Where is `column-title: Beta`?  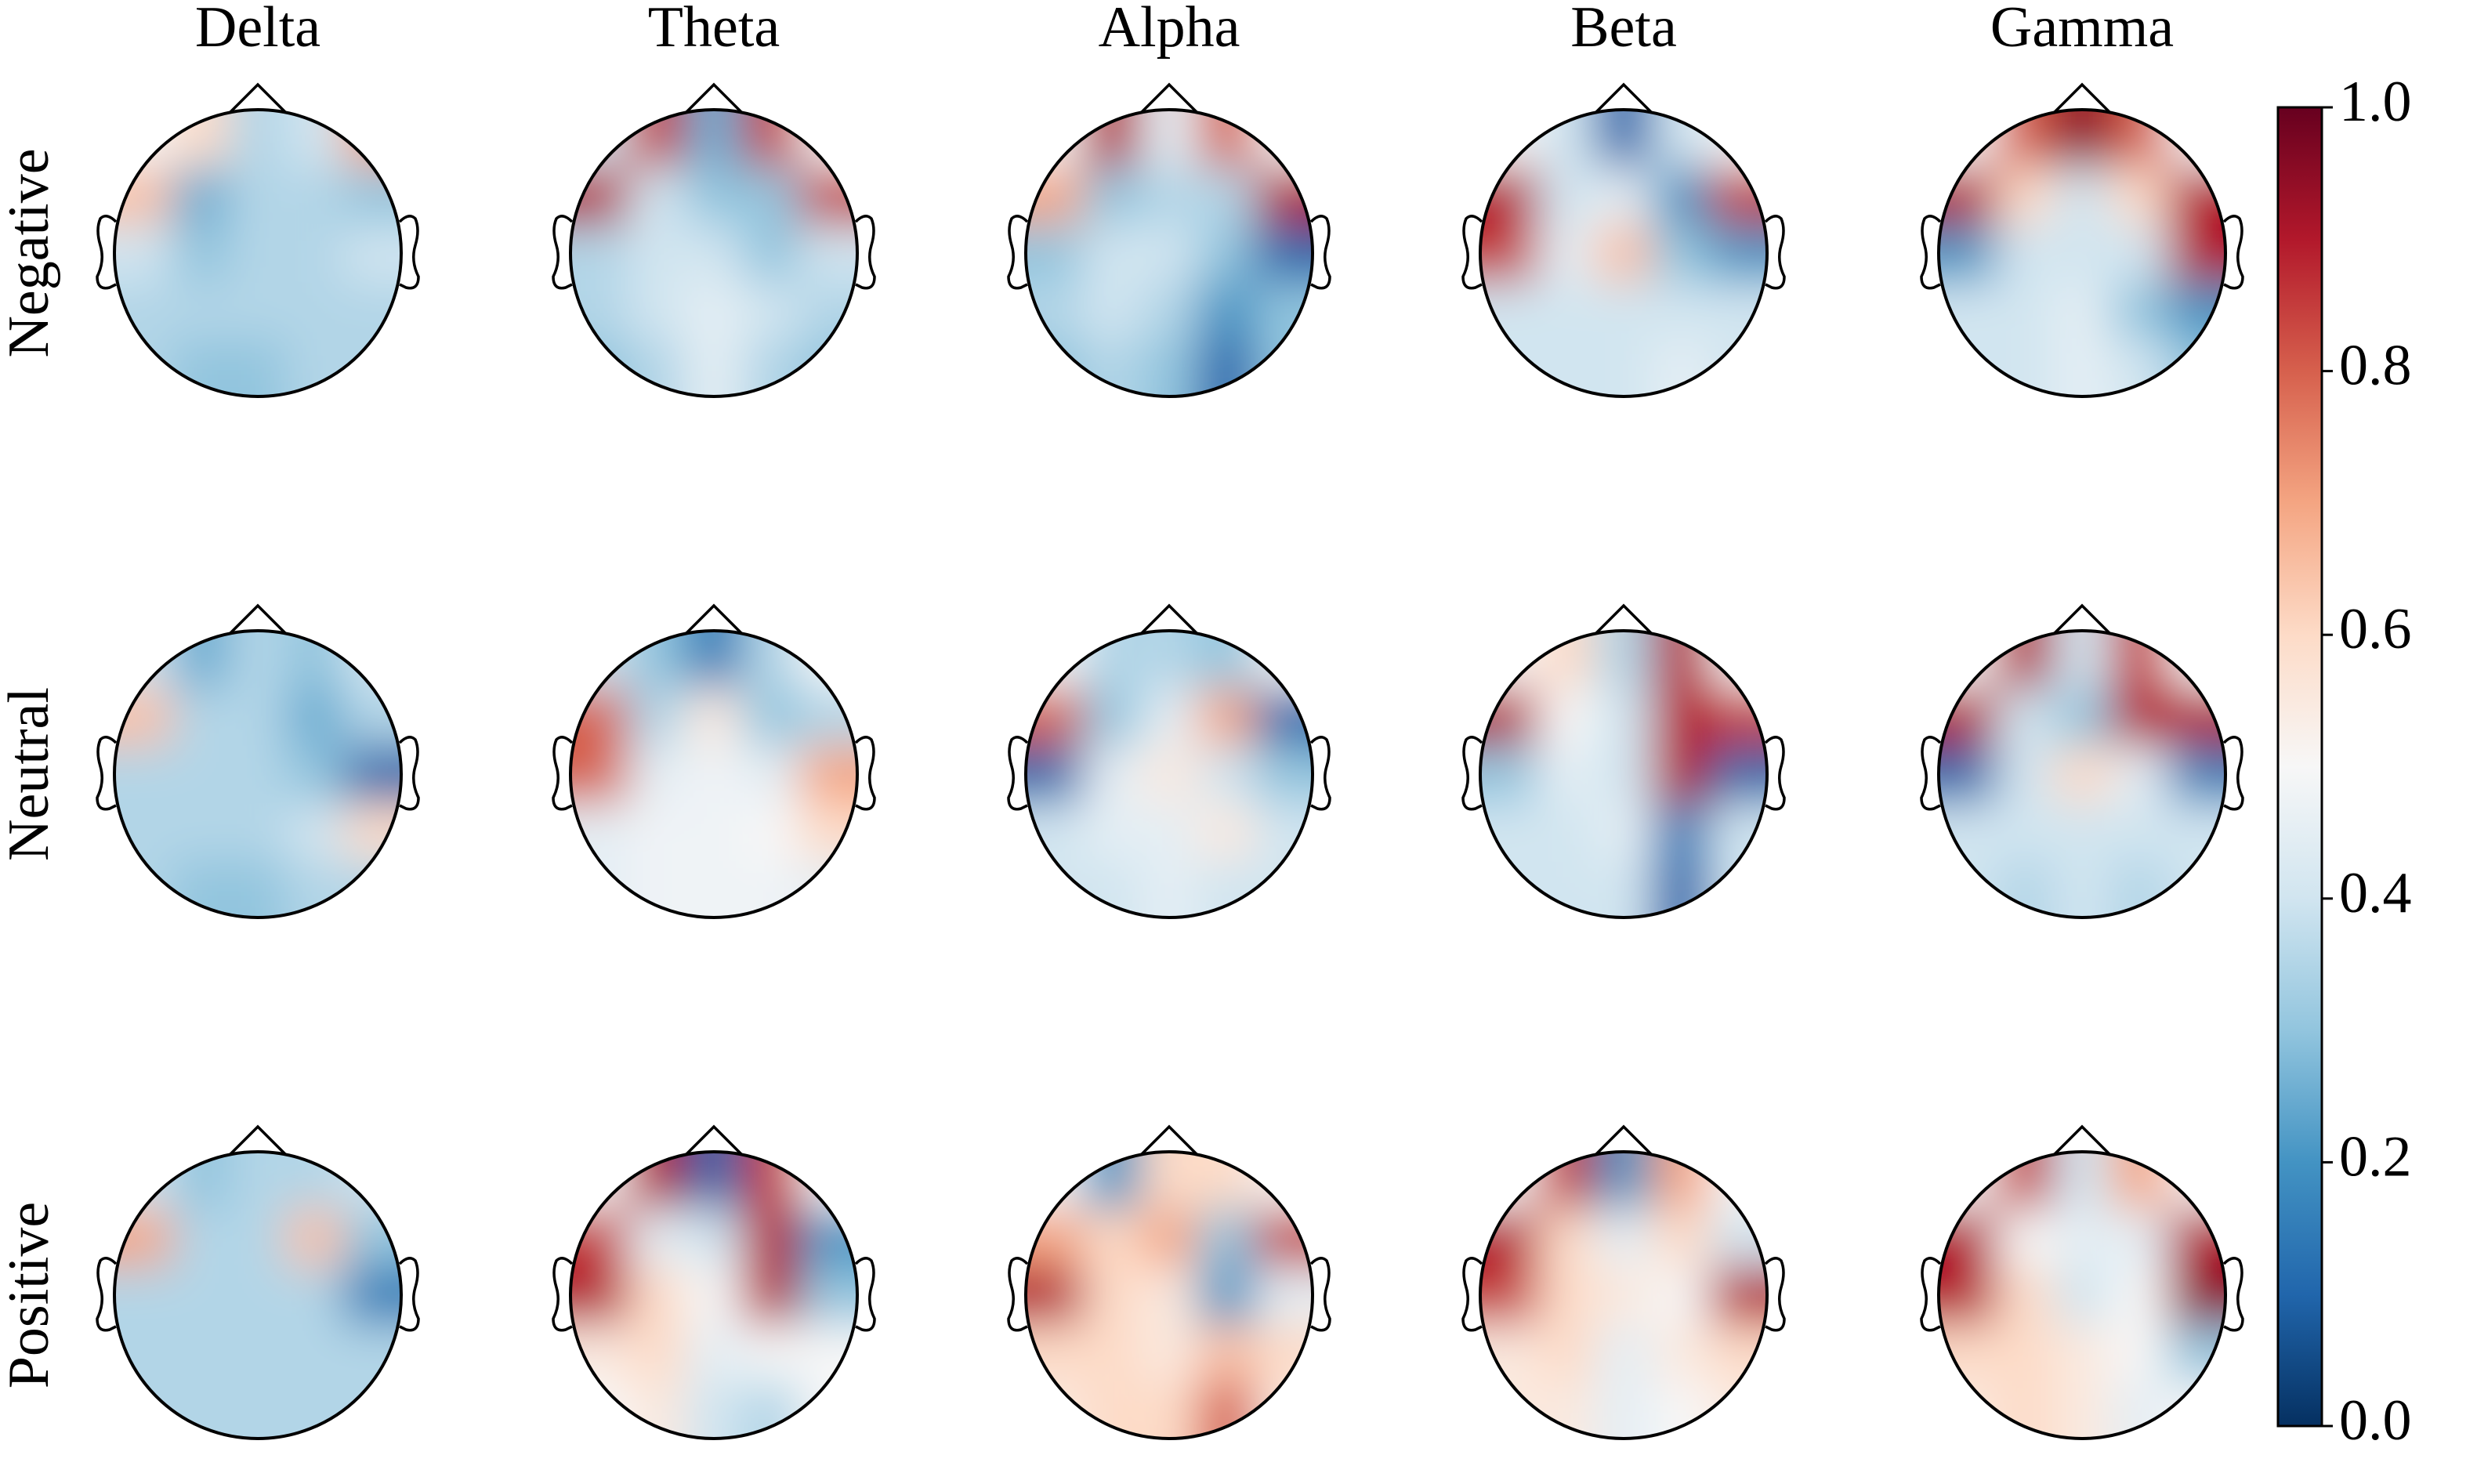 column-title: Beta is located at coordinates (1623, 30).